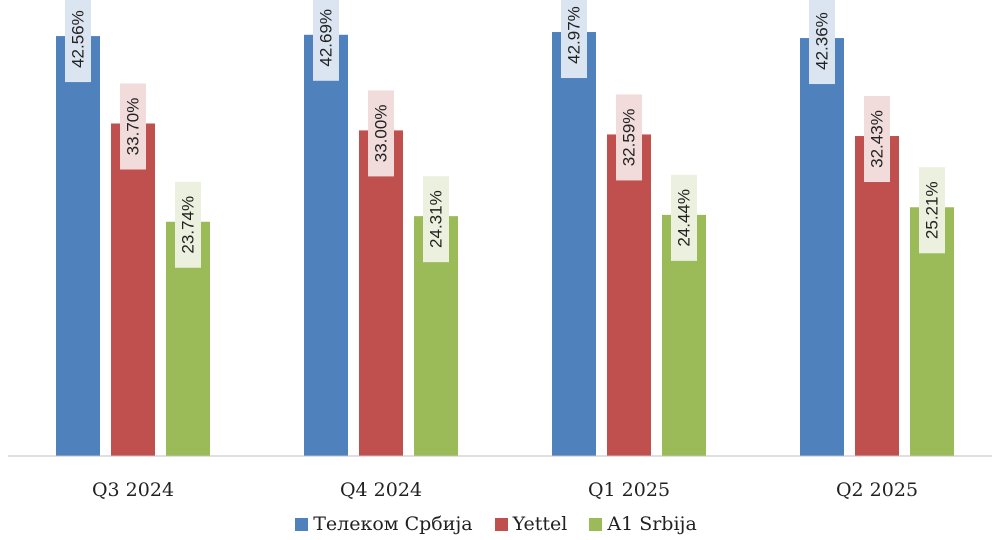  I want to click on data-label-yettel-3: 32.43%, so click(877, 139).